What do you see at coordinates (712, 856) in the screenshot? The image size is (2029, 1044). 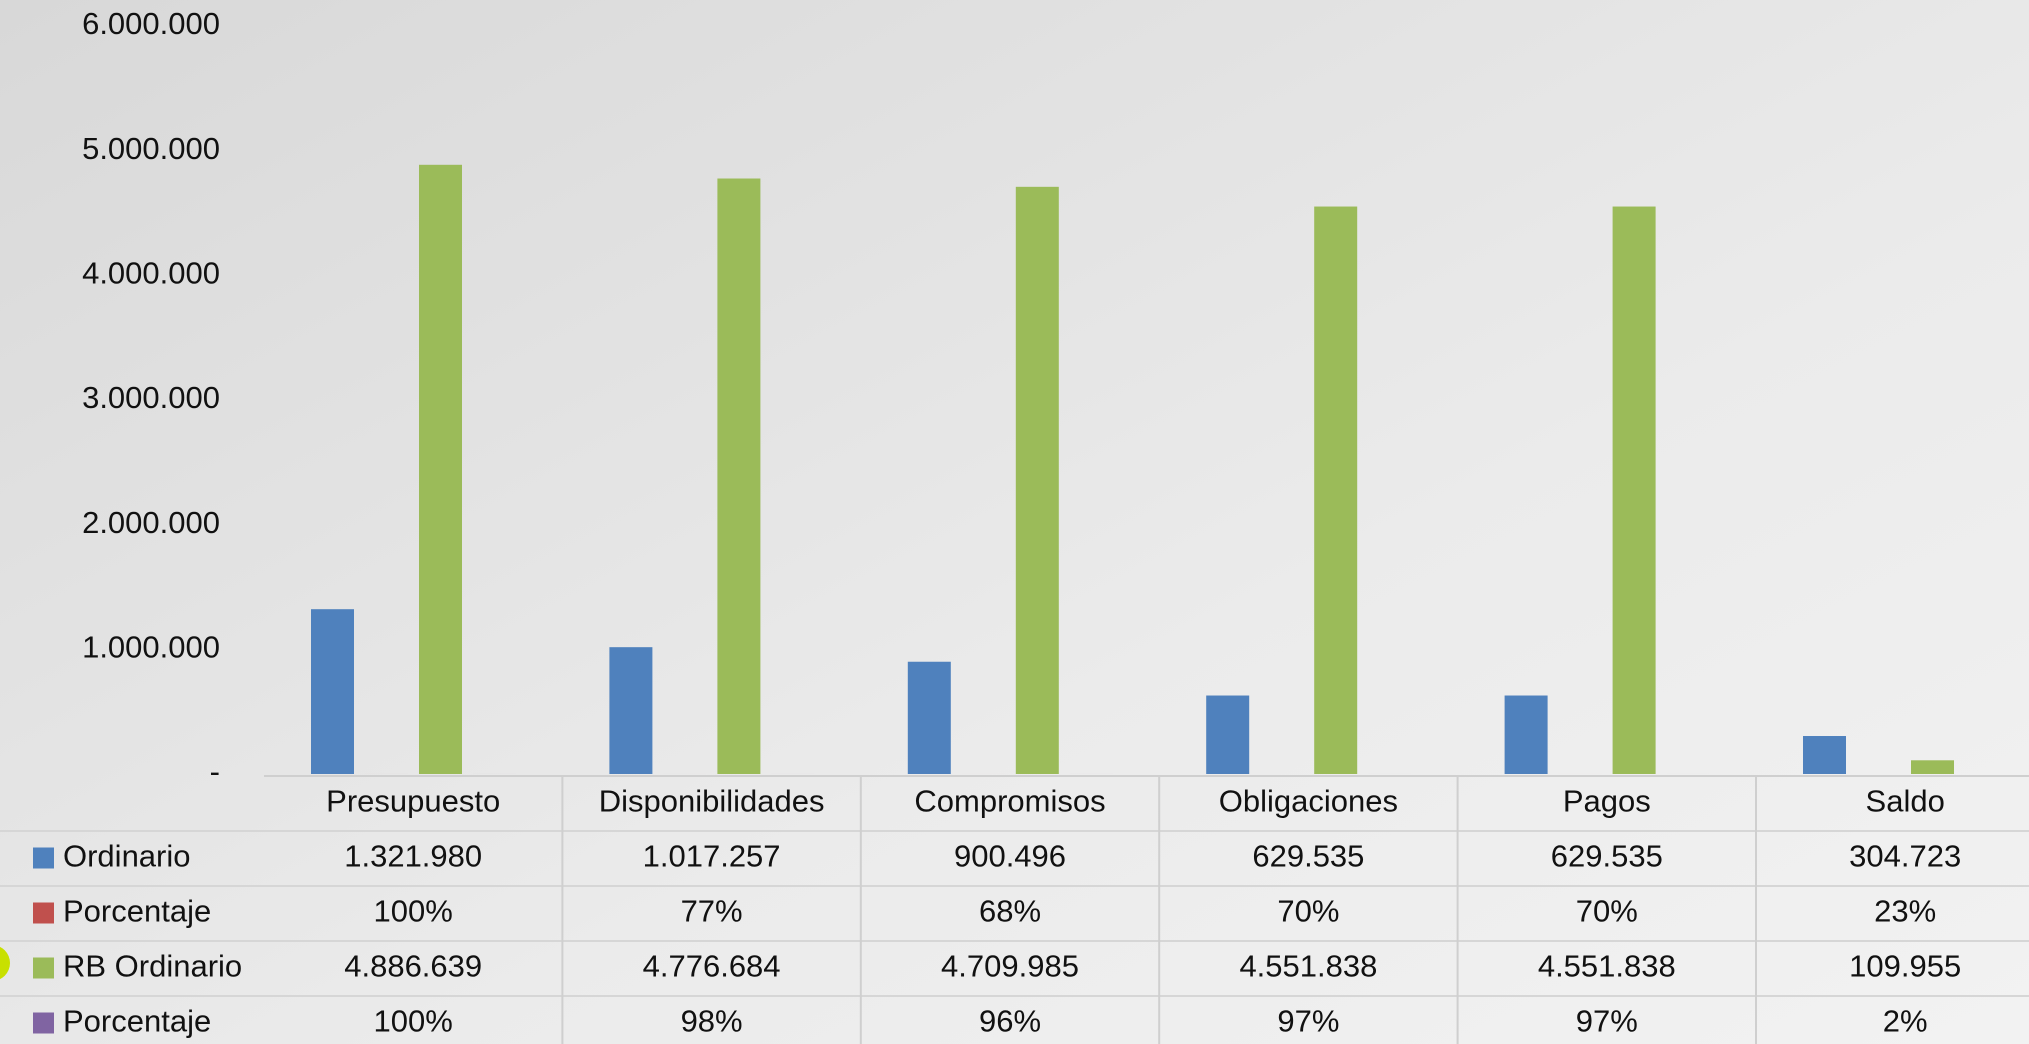 I see `table-value: 1.017.257` at bounding box center [712, 856].